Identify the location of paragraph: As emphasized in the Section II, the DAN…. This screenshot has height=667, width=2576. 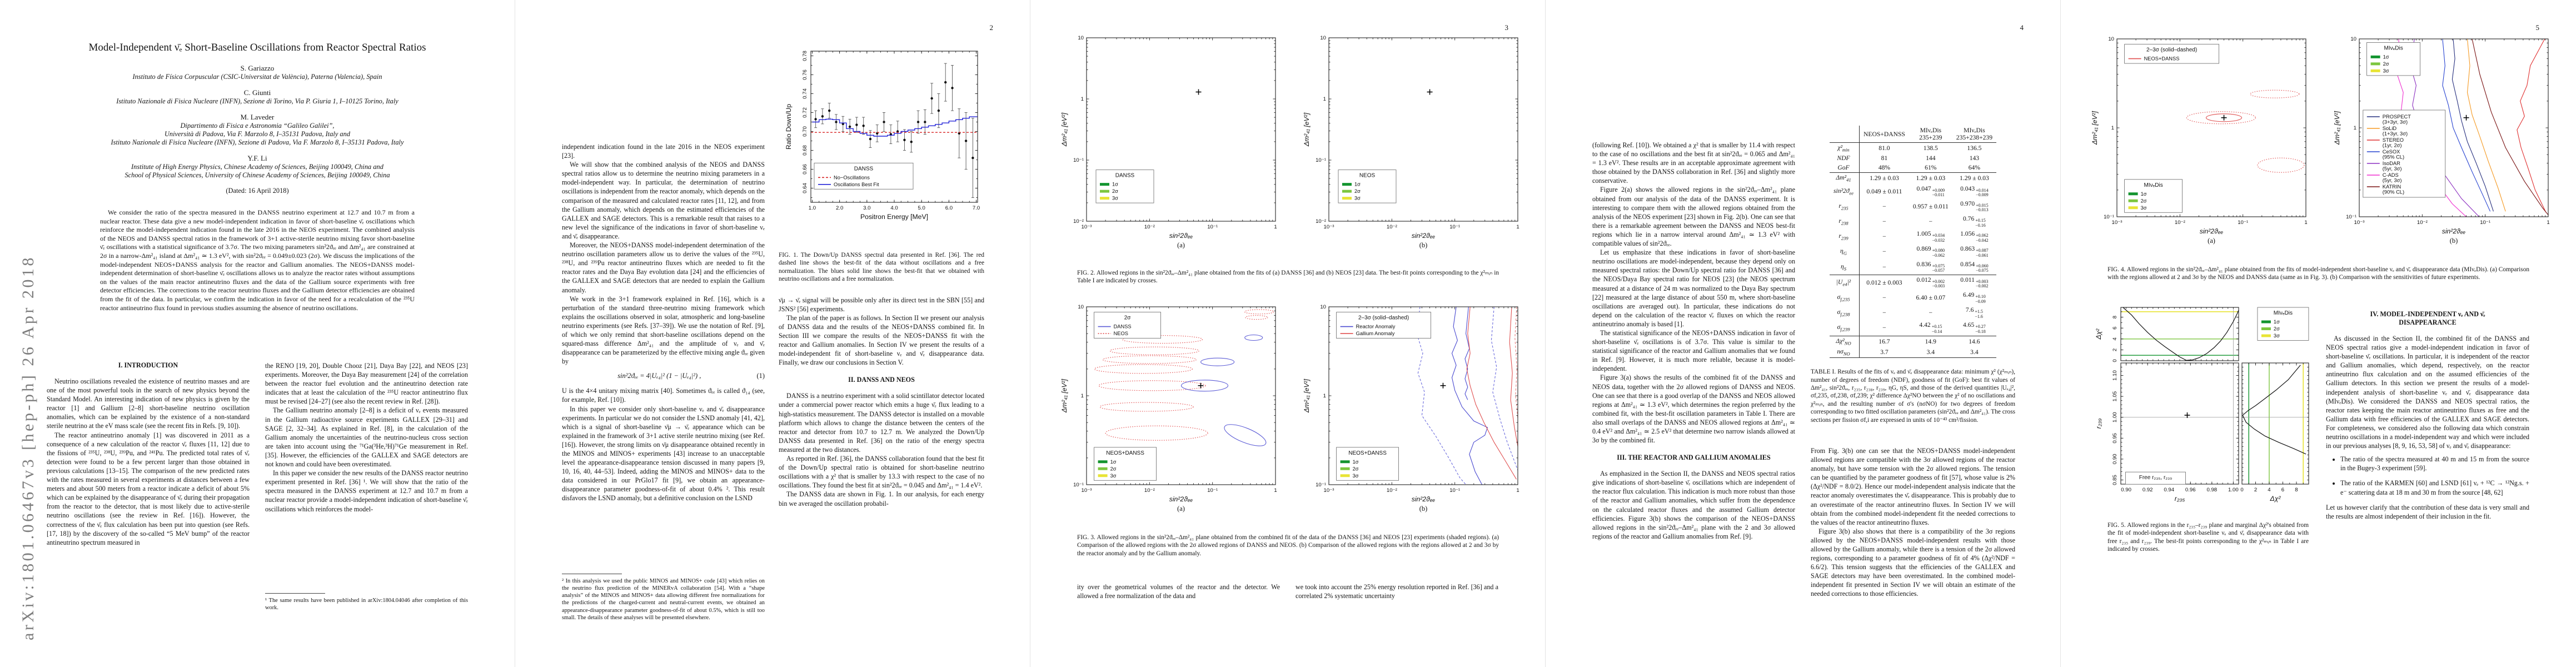
(1693, 505).